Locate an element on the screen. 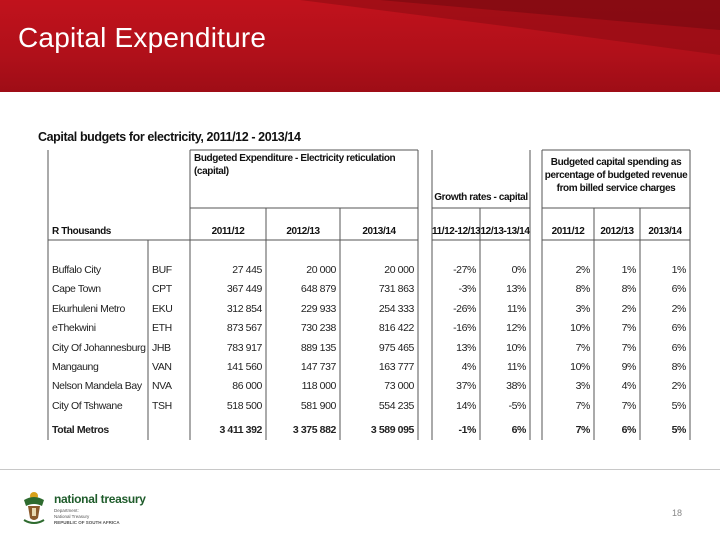 The width and height of the screenshot is (720, 540). org-line-treasury: National Treasury is located at coordinates (72, 516).